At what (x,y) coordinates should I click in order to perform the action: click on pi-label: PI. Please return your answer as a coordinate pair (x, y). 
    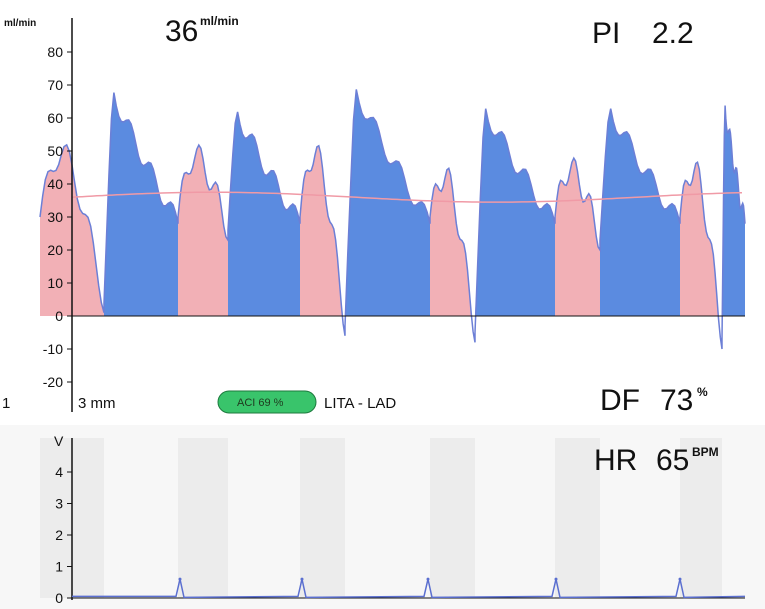
    Looking at the image, I should click on (606, 33).